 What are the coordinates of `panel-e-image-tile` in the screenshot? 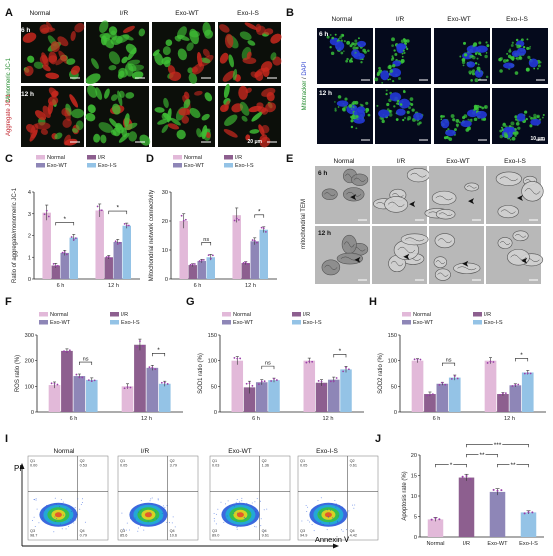 It's located at (342, 195).